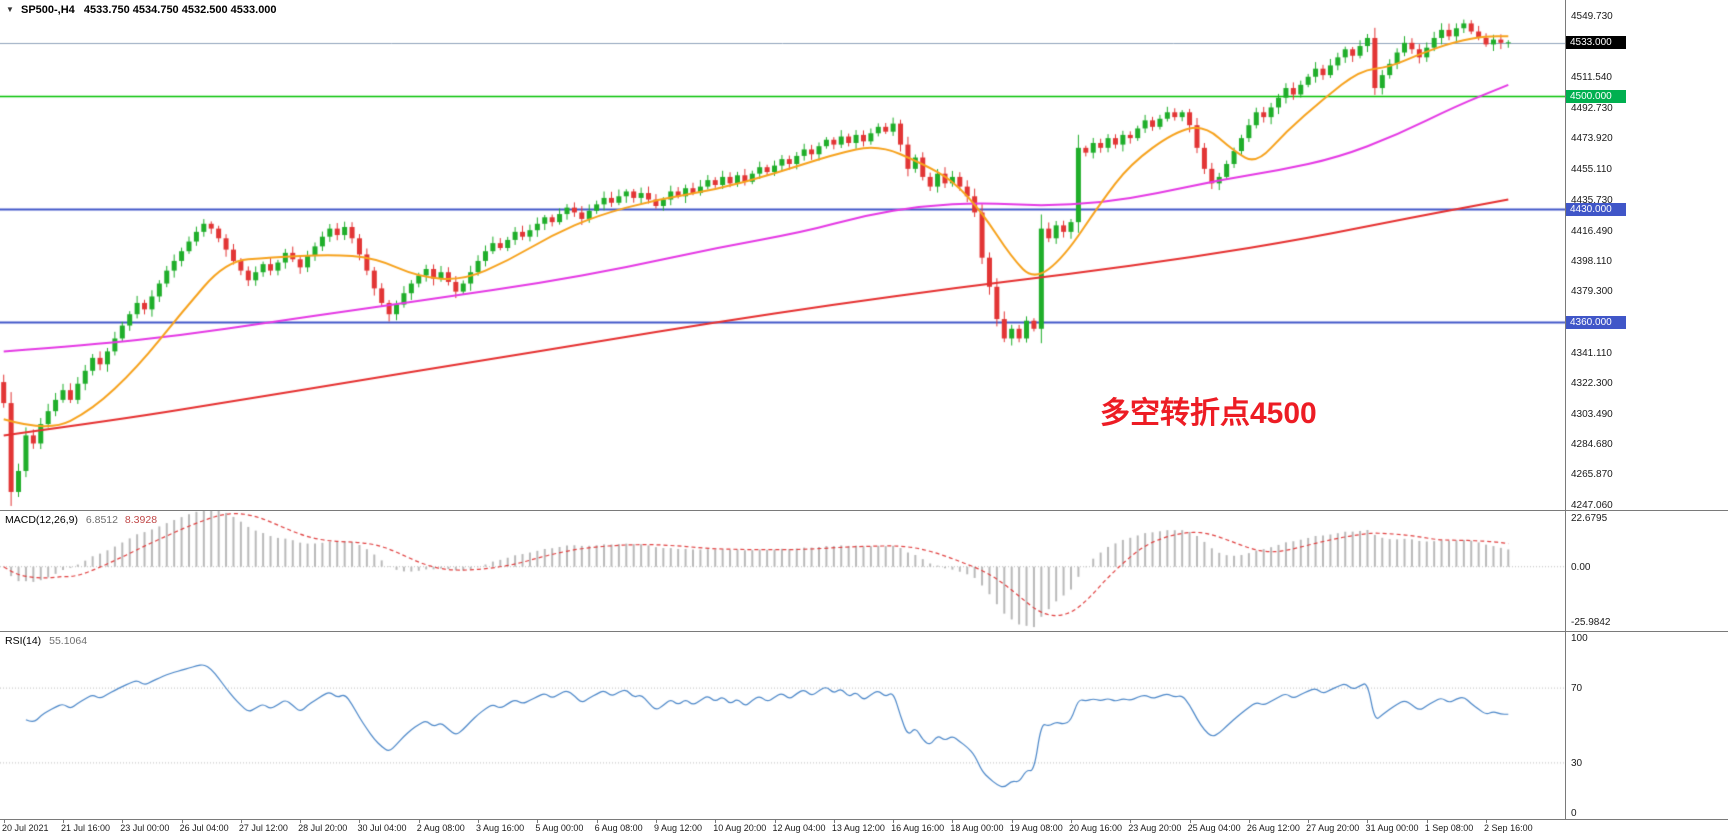  Describe the element at coordinates (1592, 232) in the screenshot. I see `price-axis-label: 4416.490` at that location.